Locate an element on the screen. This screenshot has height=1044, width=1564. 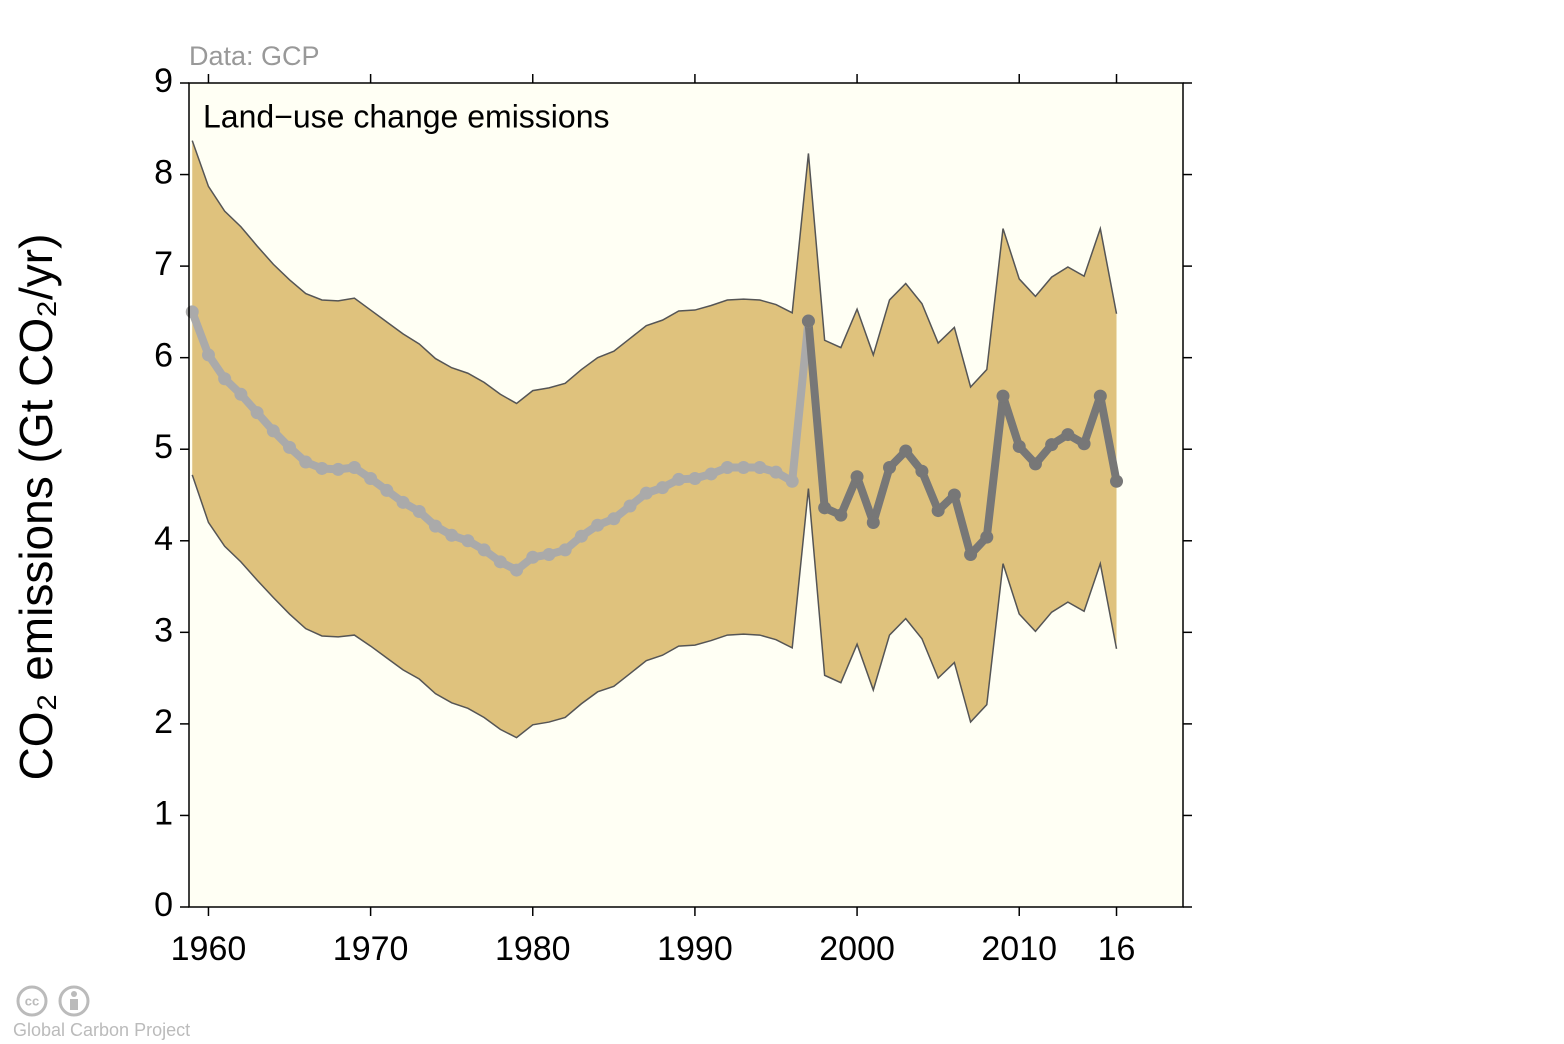
cc-text: cc is located at coordinates (32, 1000).